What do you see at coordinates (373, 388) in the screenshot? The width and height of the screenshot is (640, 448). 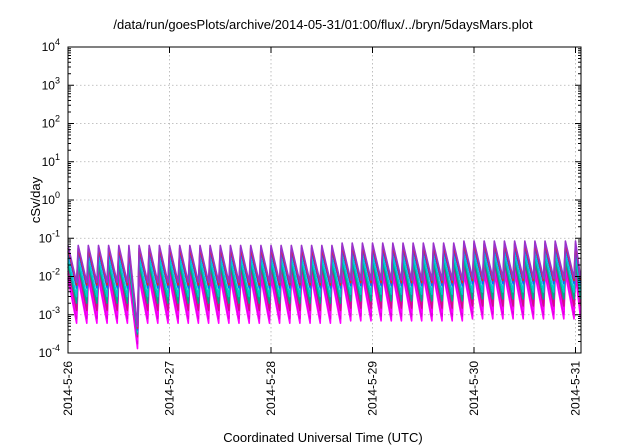 I see `x-tick-label: 2014-5-29` at bounding box center [373, 388].